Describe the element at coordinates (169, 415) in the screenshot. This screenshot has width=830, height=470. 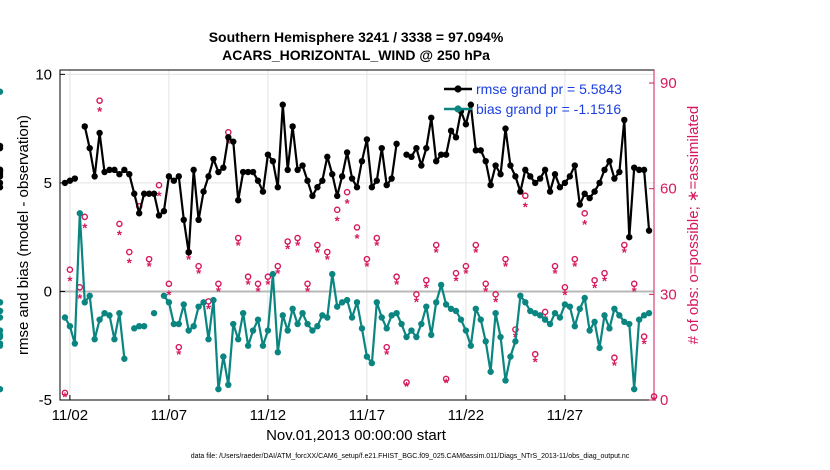
I see `x-tick-label: 11/07` at that location.